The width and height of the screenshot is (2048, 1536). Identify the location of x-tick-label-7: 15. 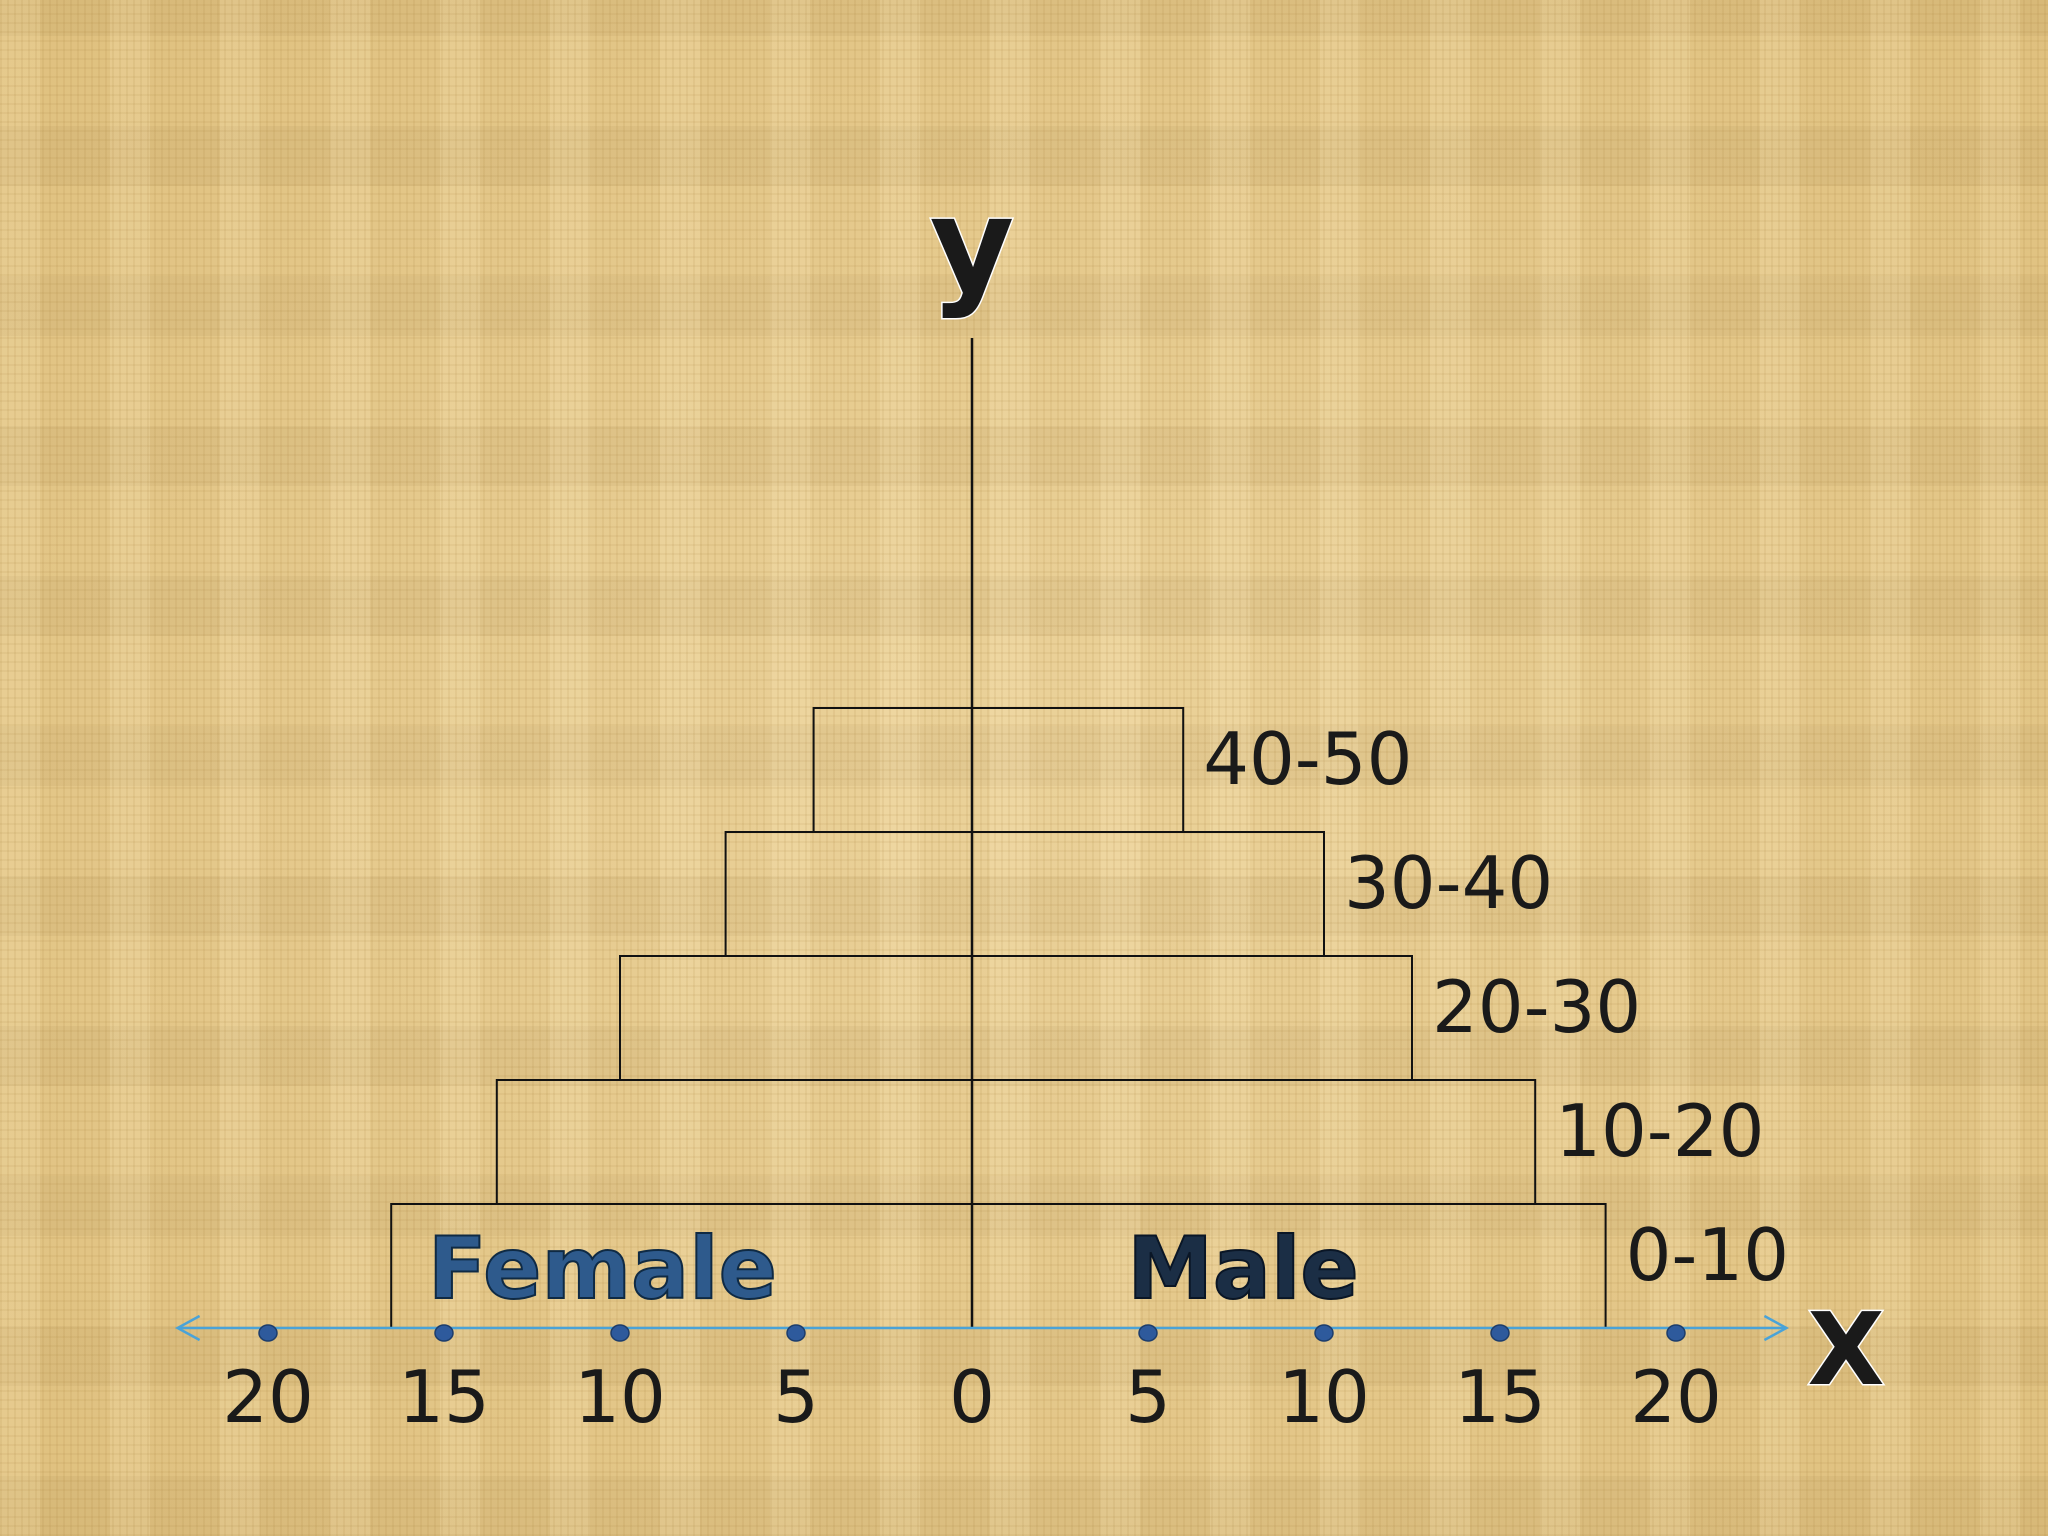
(1500, 1397).